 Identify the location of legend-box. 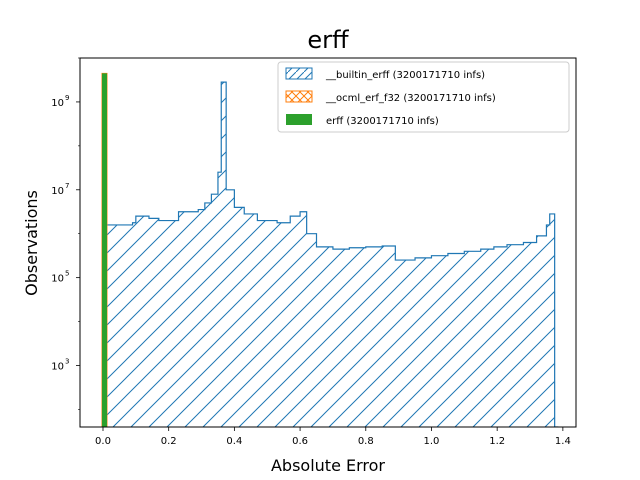
(423, 97).